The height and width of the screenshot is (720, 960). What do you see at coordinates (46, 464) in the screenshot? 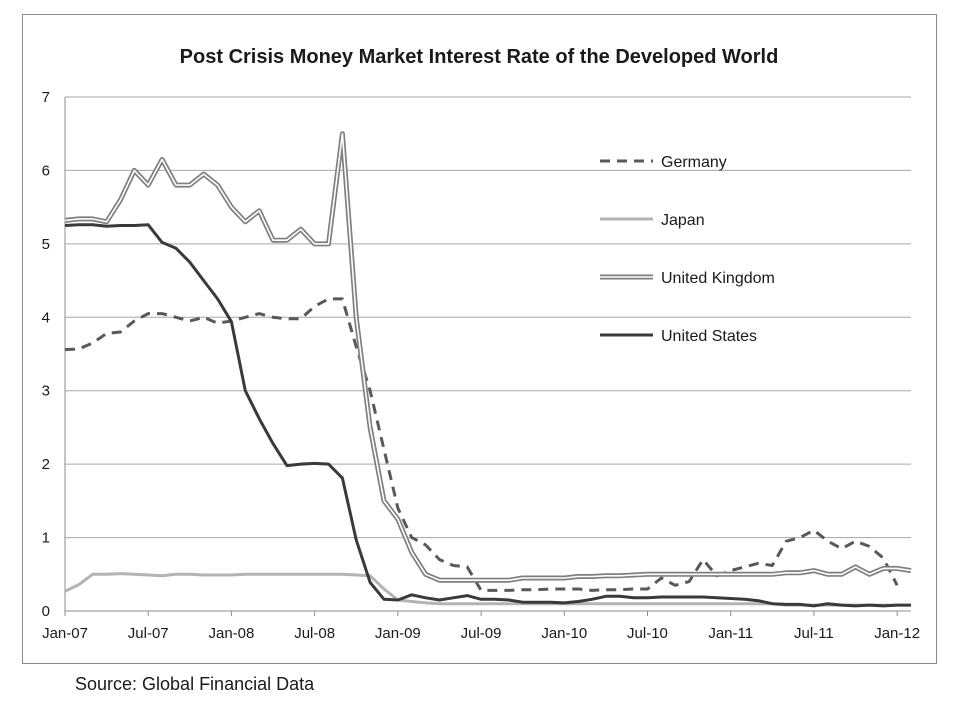
I see `y-tick-label: 2` at bounding box center [46, 464].